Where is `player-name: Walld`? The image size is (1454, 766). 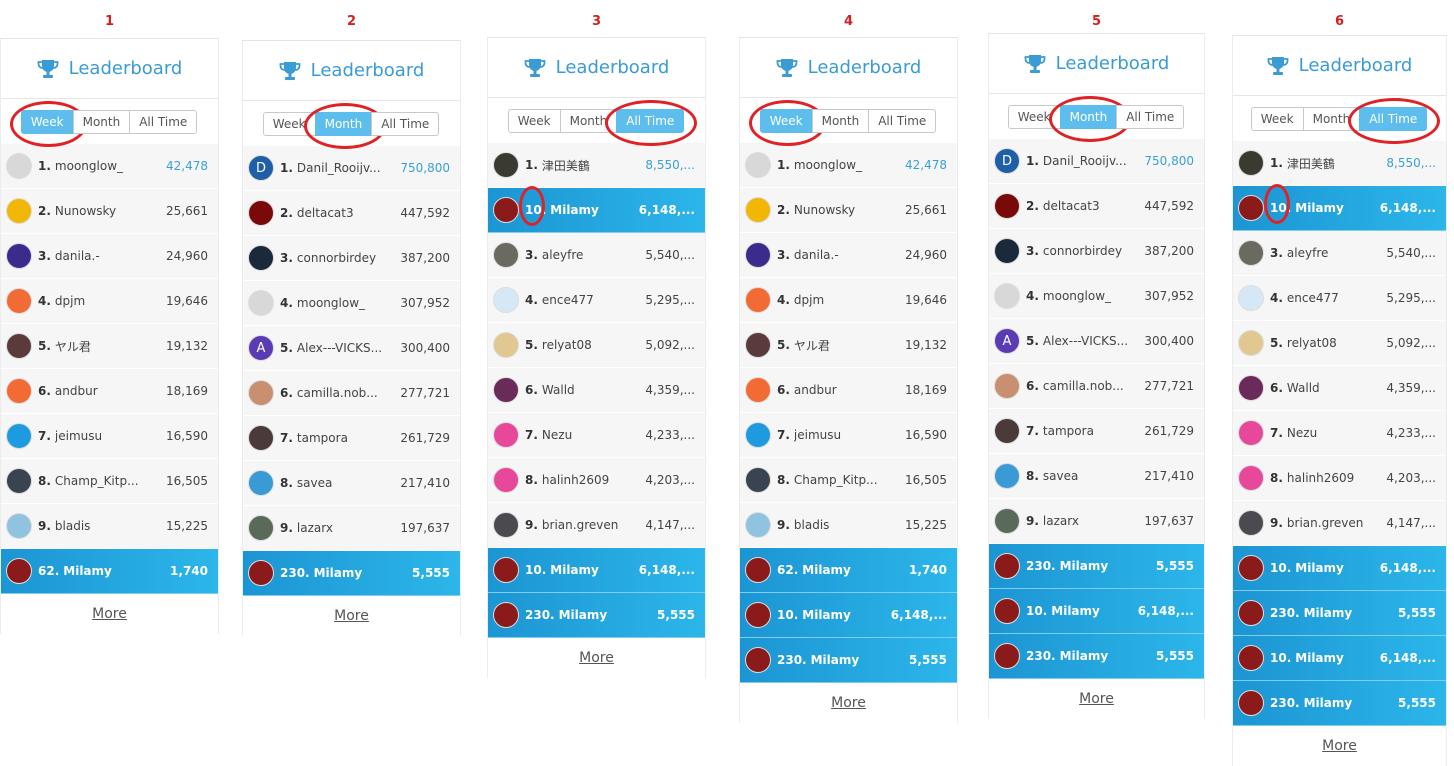
player-name: Walld is located at coordinates (558, 390).